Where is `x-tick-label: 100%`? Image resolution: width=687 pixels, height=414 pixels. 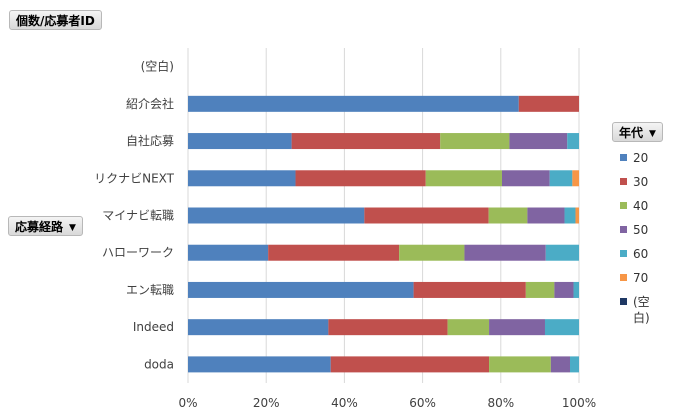
x-tick-label: 100% is located at coordinates (579, 403).